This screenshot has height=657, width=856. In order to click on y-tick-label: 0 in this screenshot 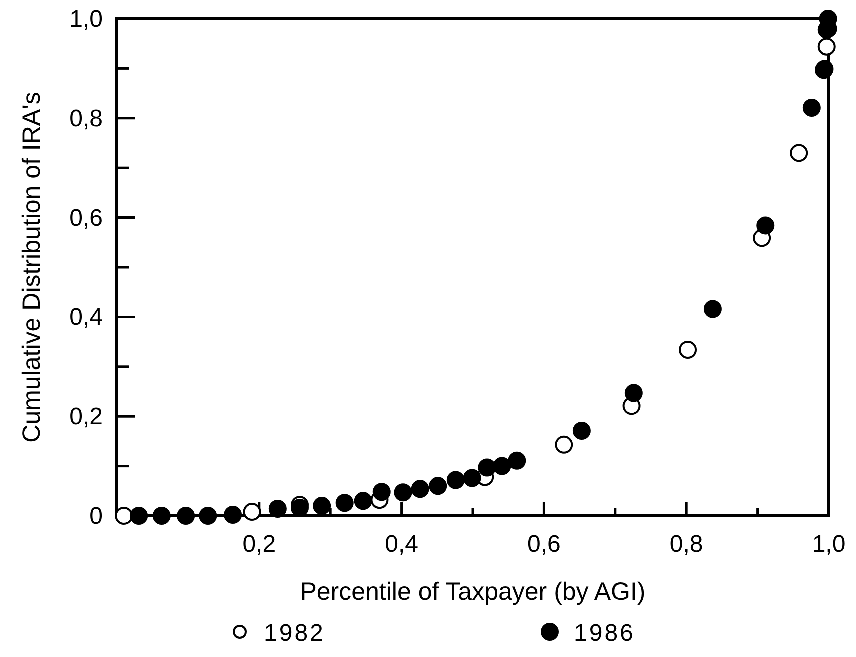, I will do `click(96, 516)`.